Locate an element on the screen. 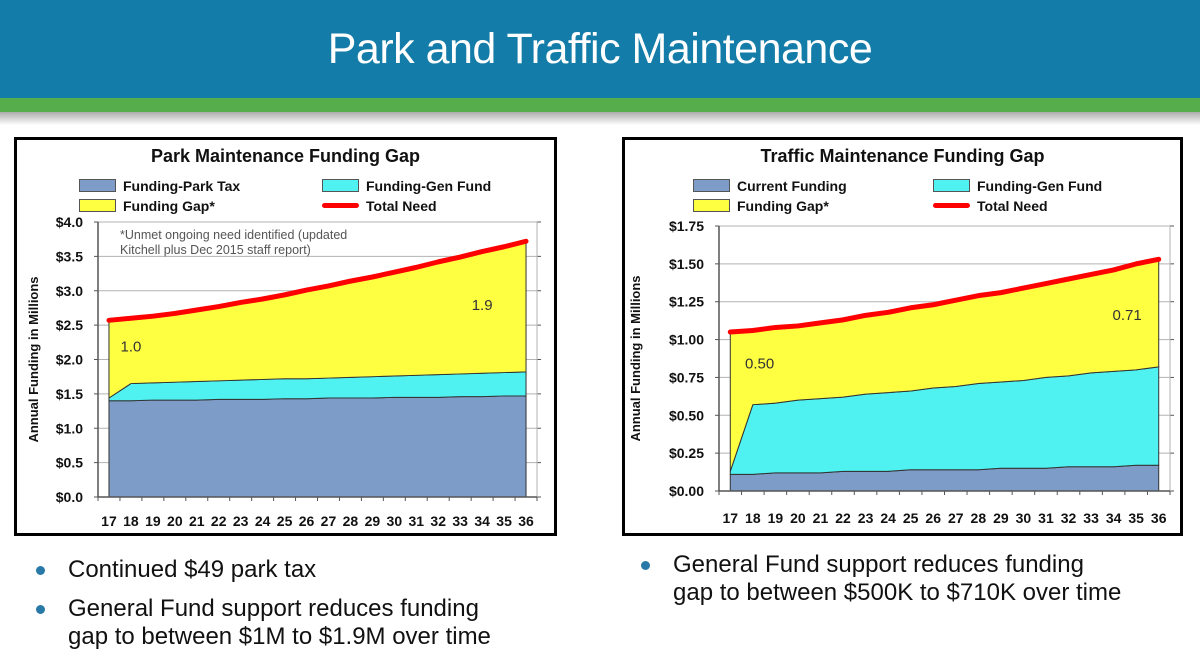 The image size is (1200, 659). svg-text: $0.0 is located at coordinates (69, 497).